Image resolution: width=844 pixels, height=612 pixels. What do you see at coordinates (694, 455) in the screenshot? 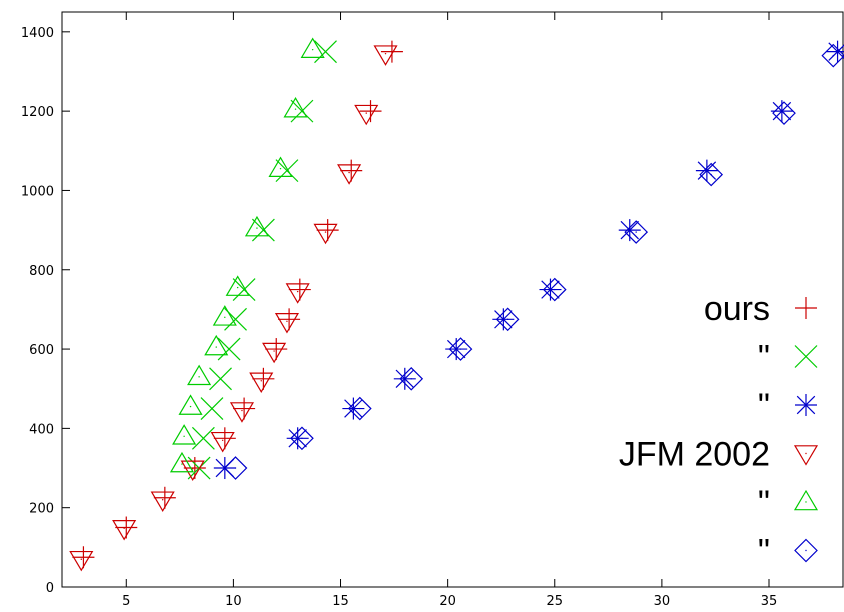
I see `legend-label: JFM 2002` at bounding box center [694, 455].